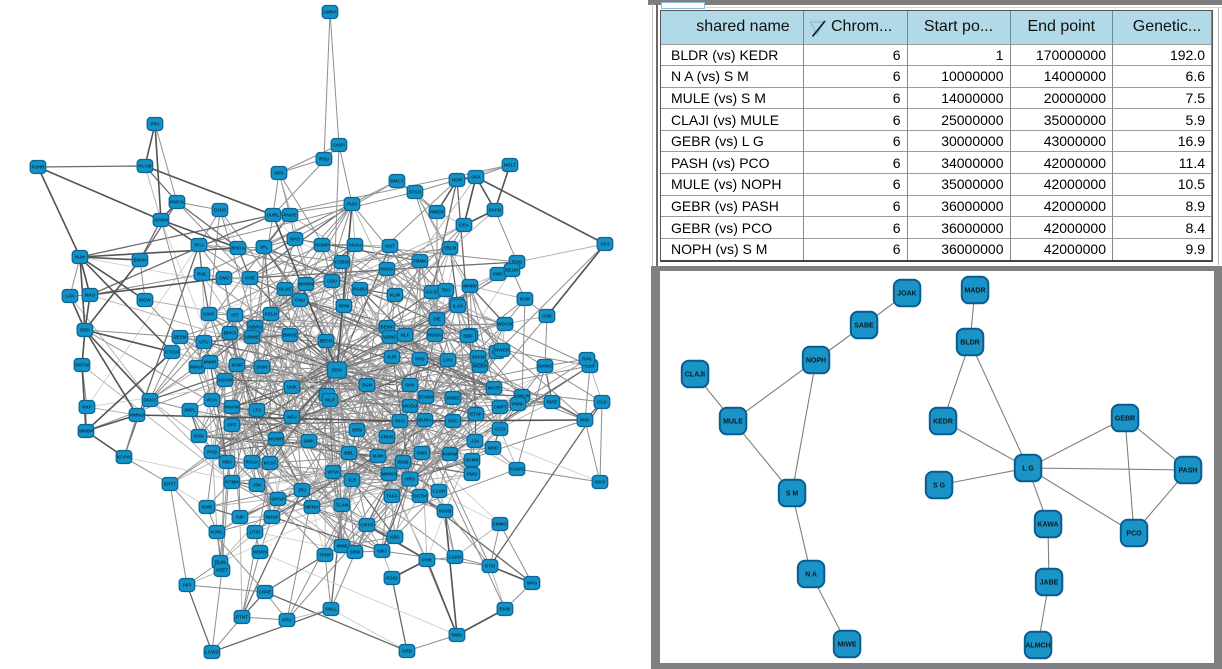 The height and width of the screenshot is (669, 1222). I want to click on svg-text: KCSF, so click(270, 463).